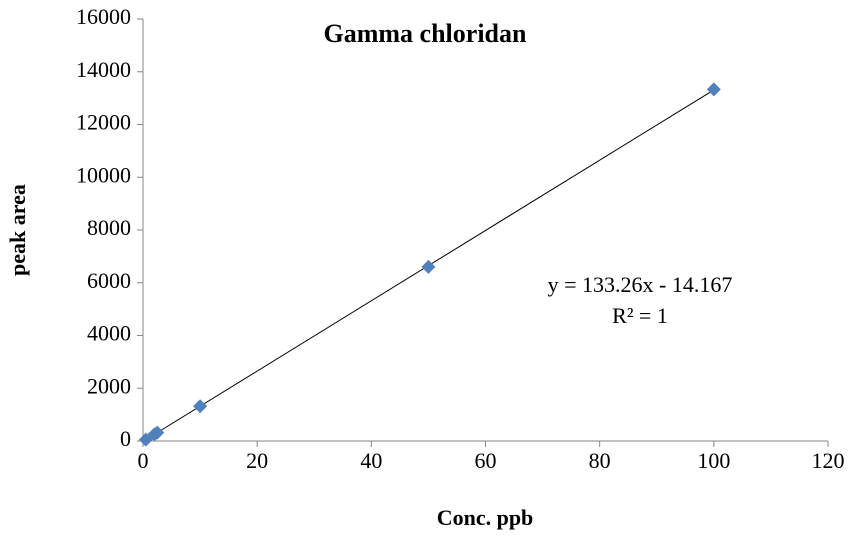 Image resolution: width=853 pixels, height=542 pixels. Describe the element at coordinates (109, 333) in the screenshot. I see `y-tick-label: 4000` at that location.